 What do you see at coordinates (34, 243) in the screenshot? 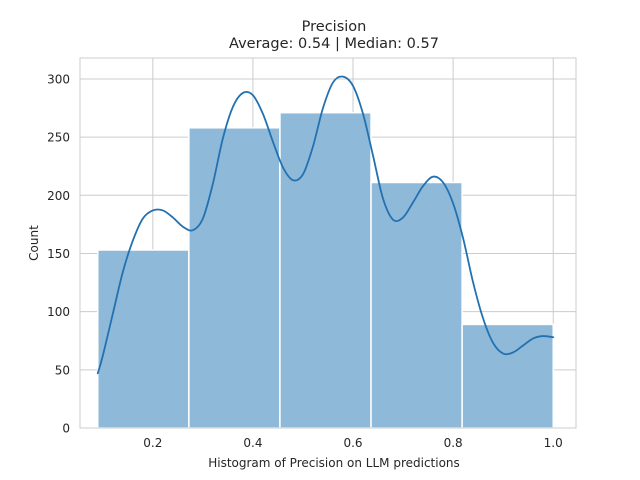
I see `y-axis-label: Count` at bounding box center [34, 243].